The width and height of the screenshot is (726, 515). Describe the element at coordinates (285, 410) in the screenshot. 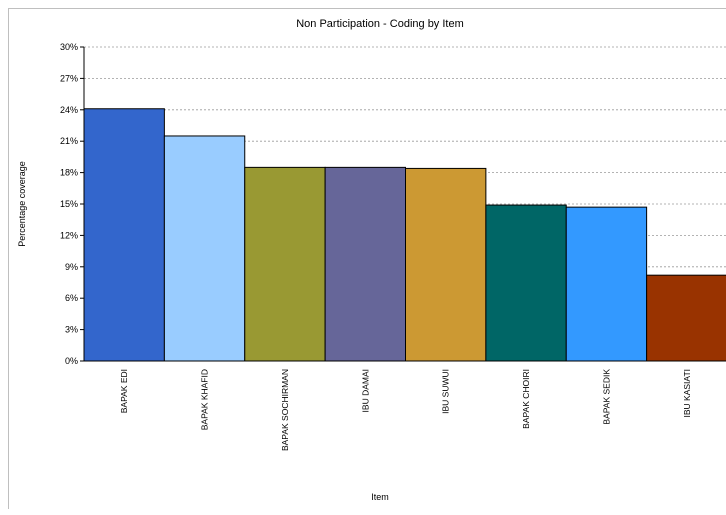

I see `x-tick-label: BAPAK SOCHIRMAN` at that location.